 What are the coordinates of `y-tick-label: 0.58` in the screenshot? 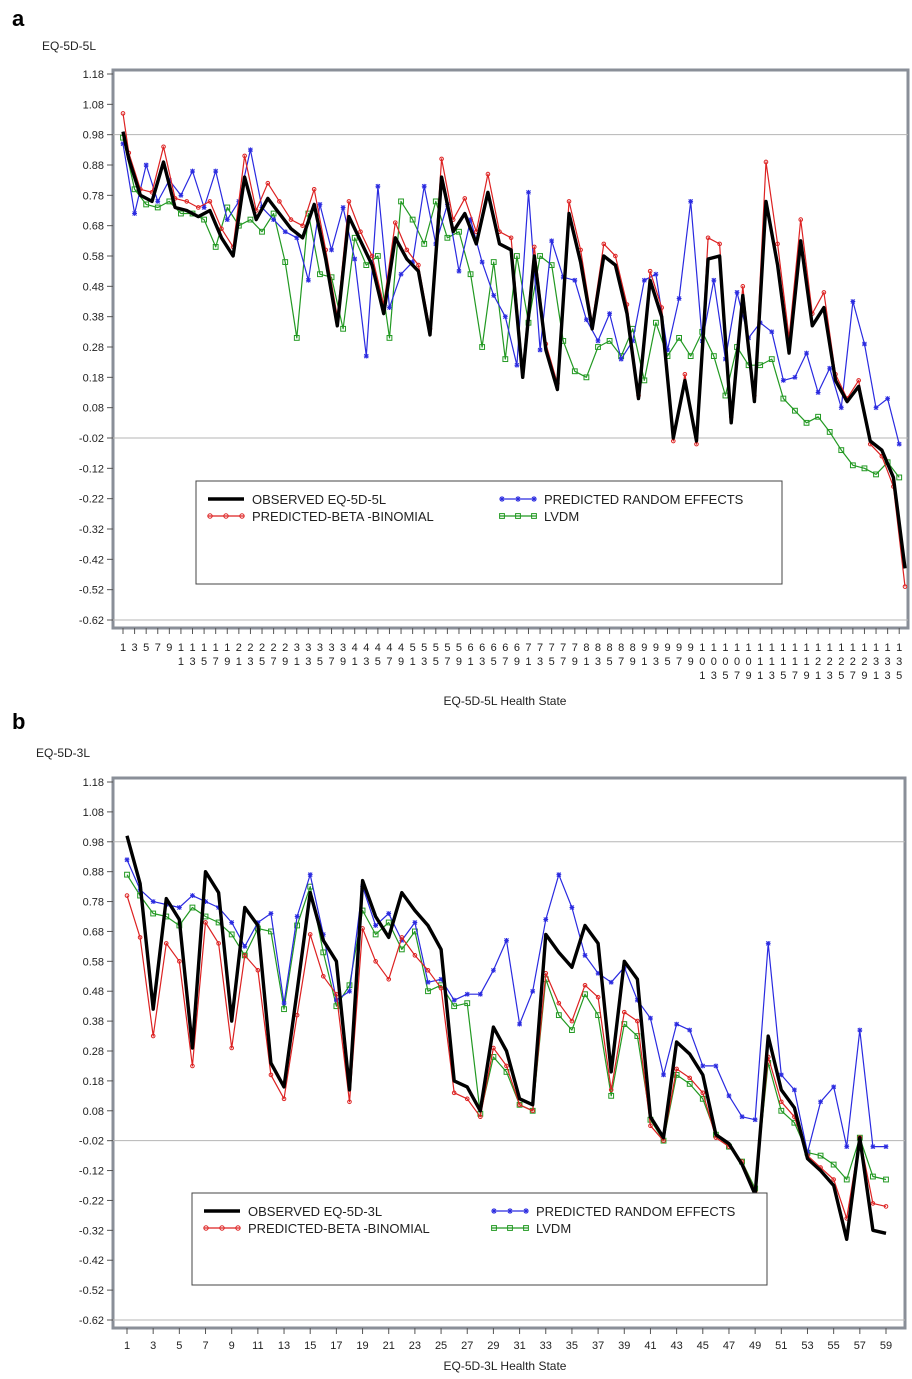 It's located at (93, 962).